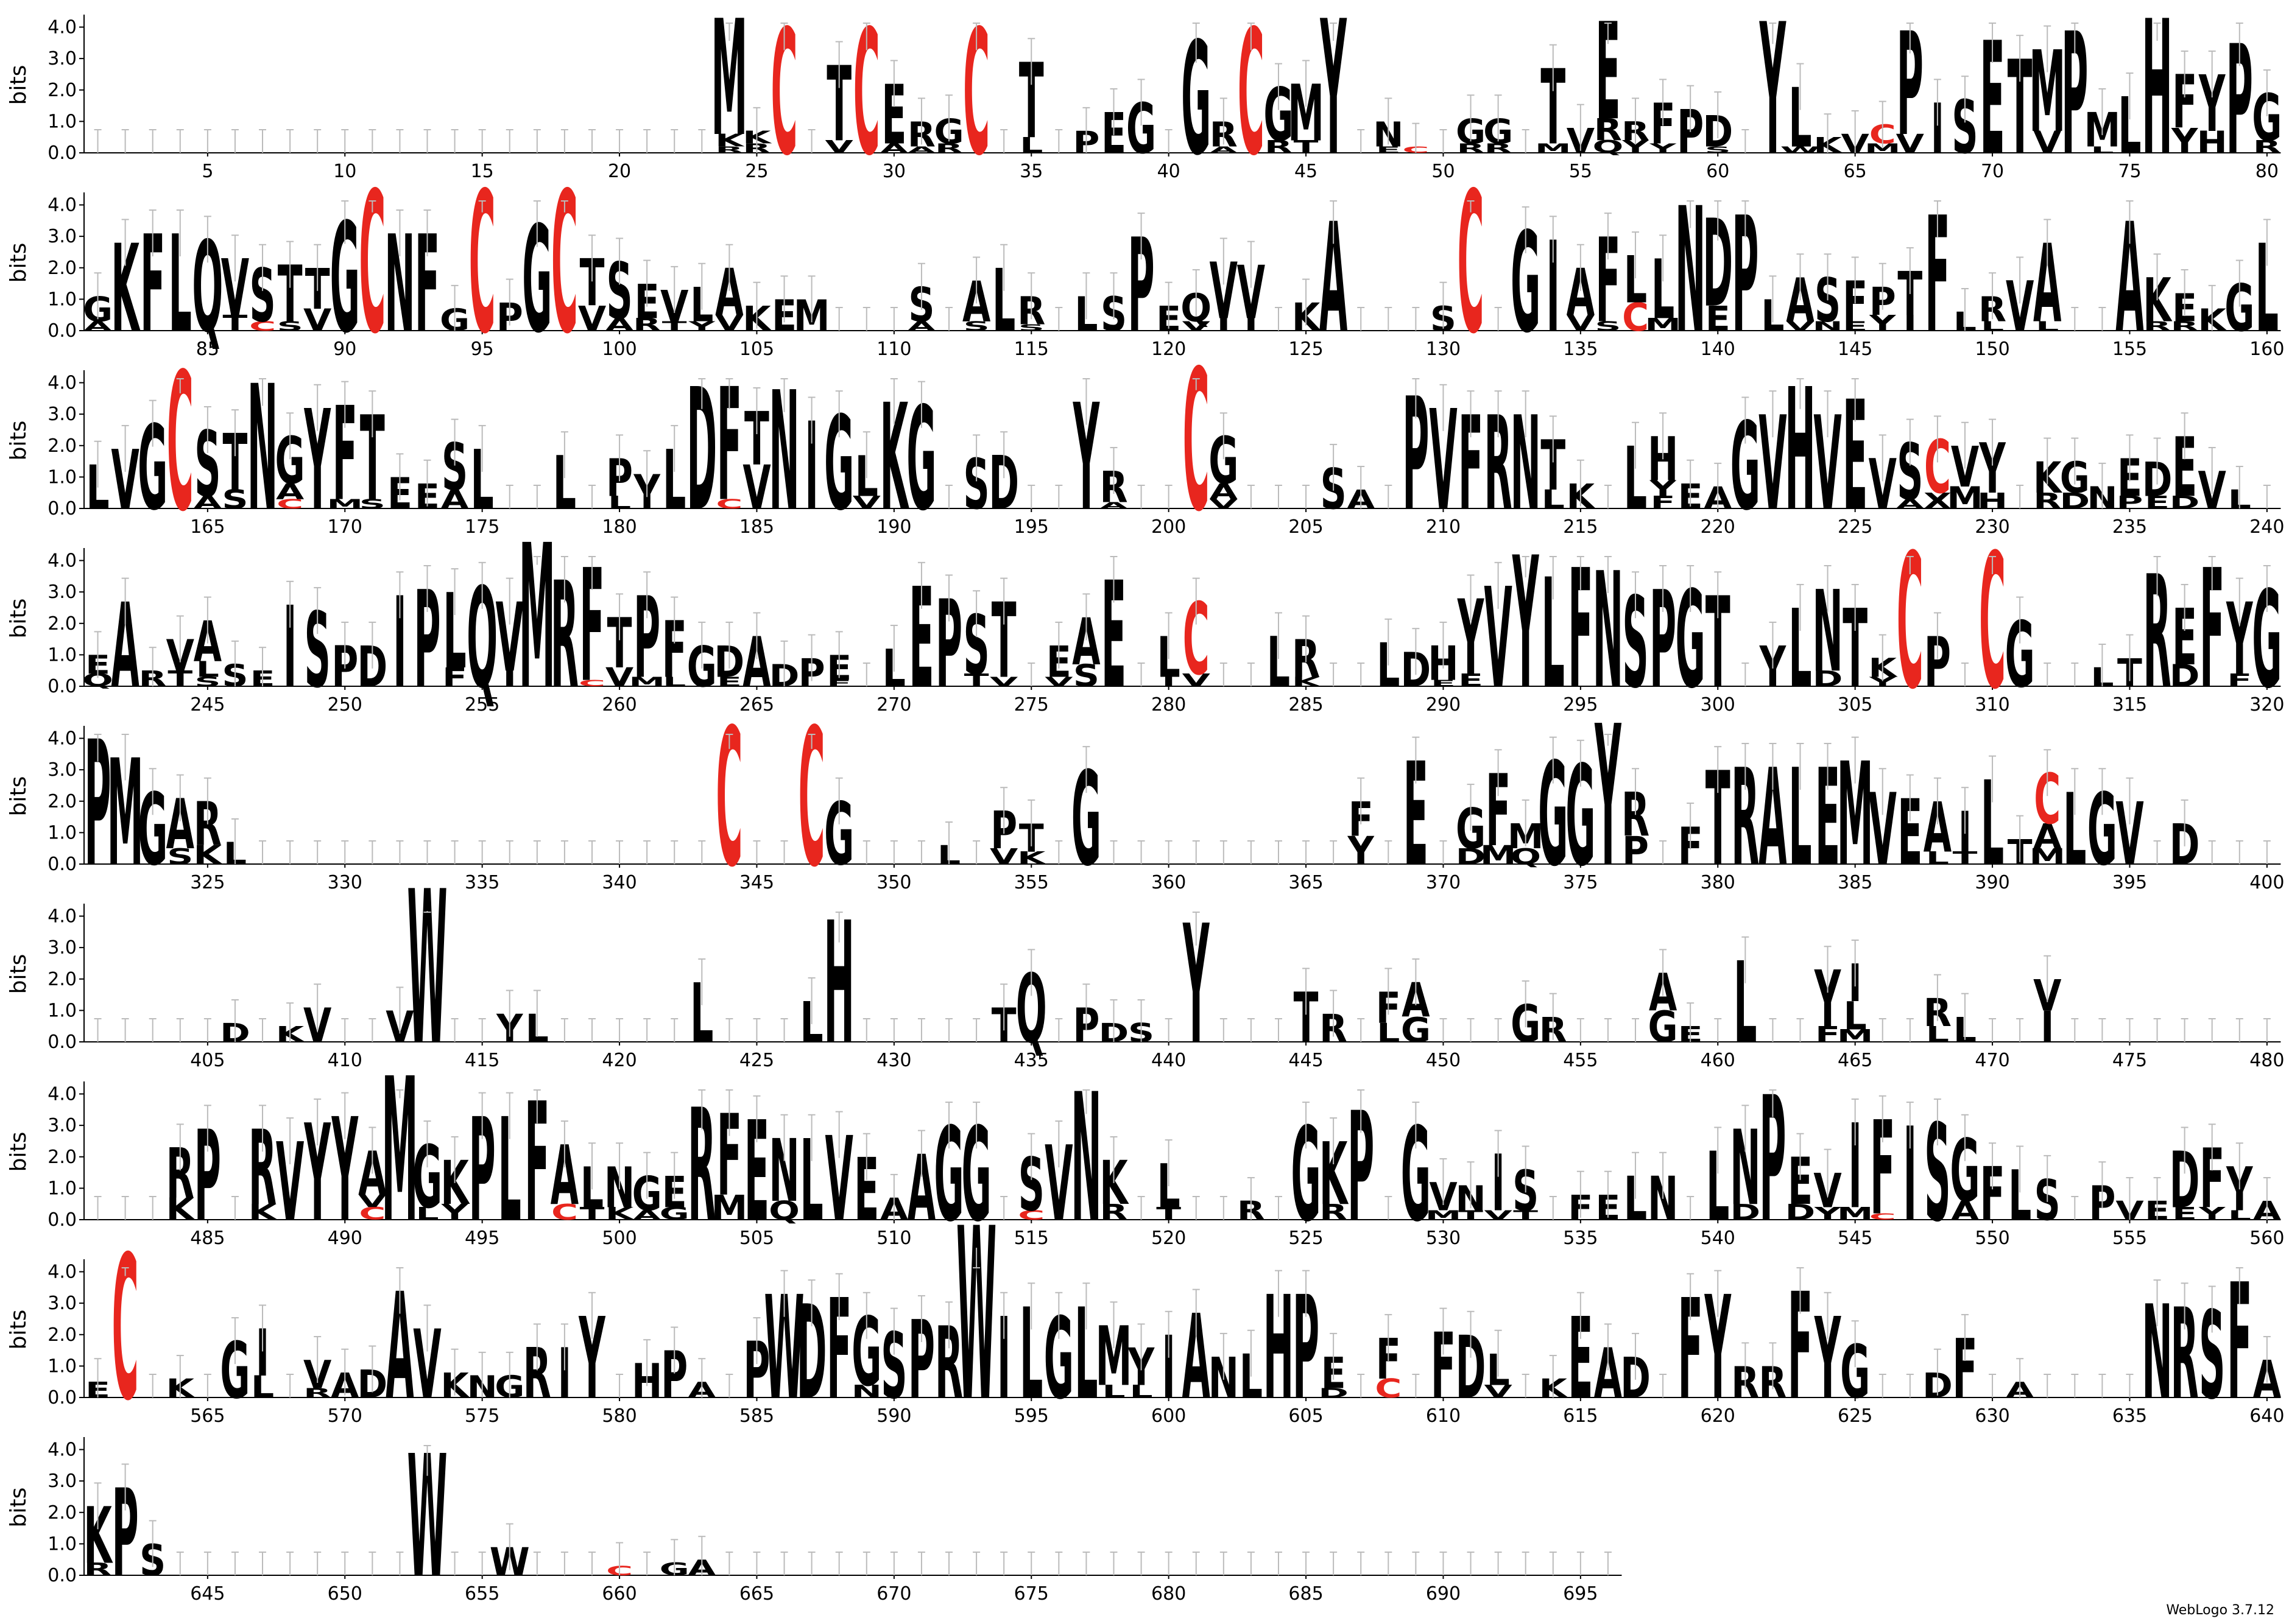 The height and width of the screenshot is (1624, 2289). Describe the element at coordinates (620, 1238) in the screenshot. I see `x-tick-label: 500` at that location.